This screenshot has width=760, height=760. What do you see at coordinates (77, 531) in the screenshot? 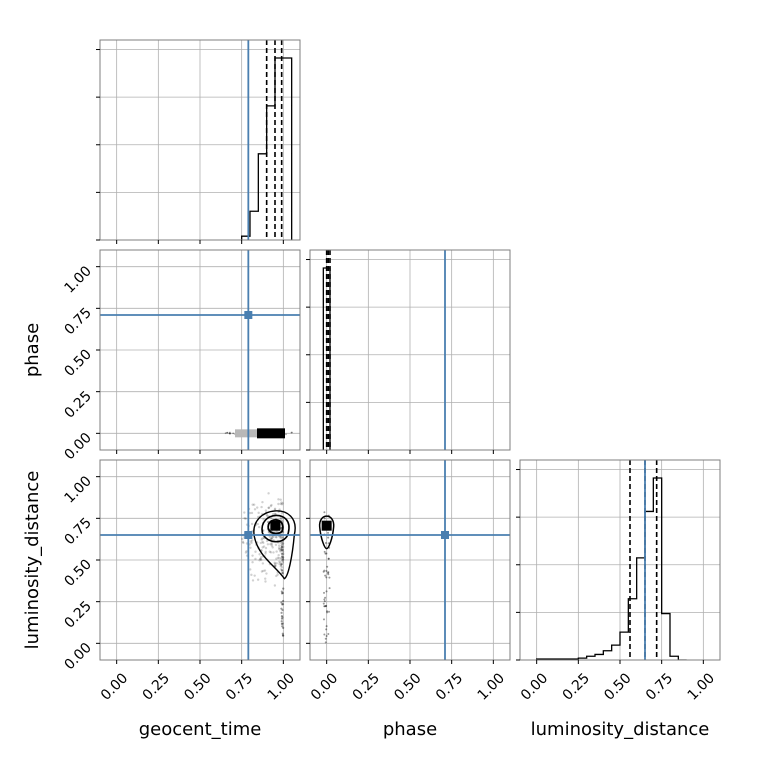
I see `y-tick-label: 0.75` at bounding box center [77, 531].